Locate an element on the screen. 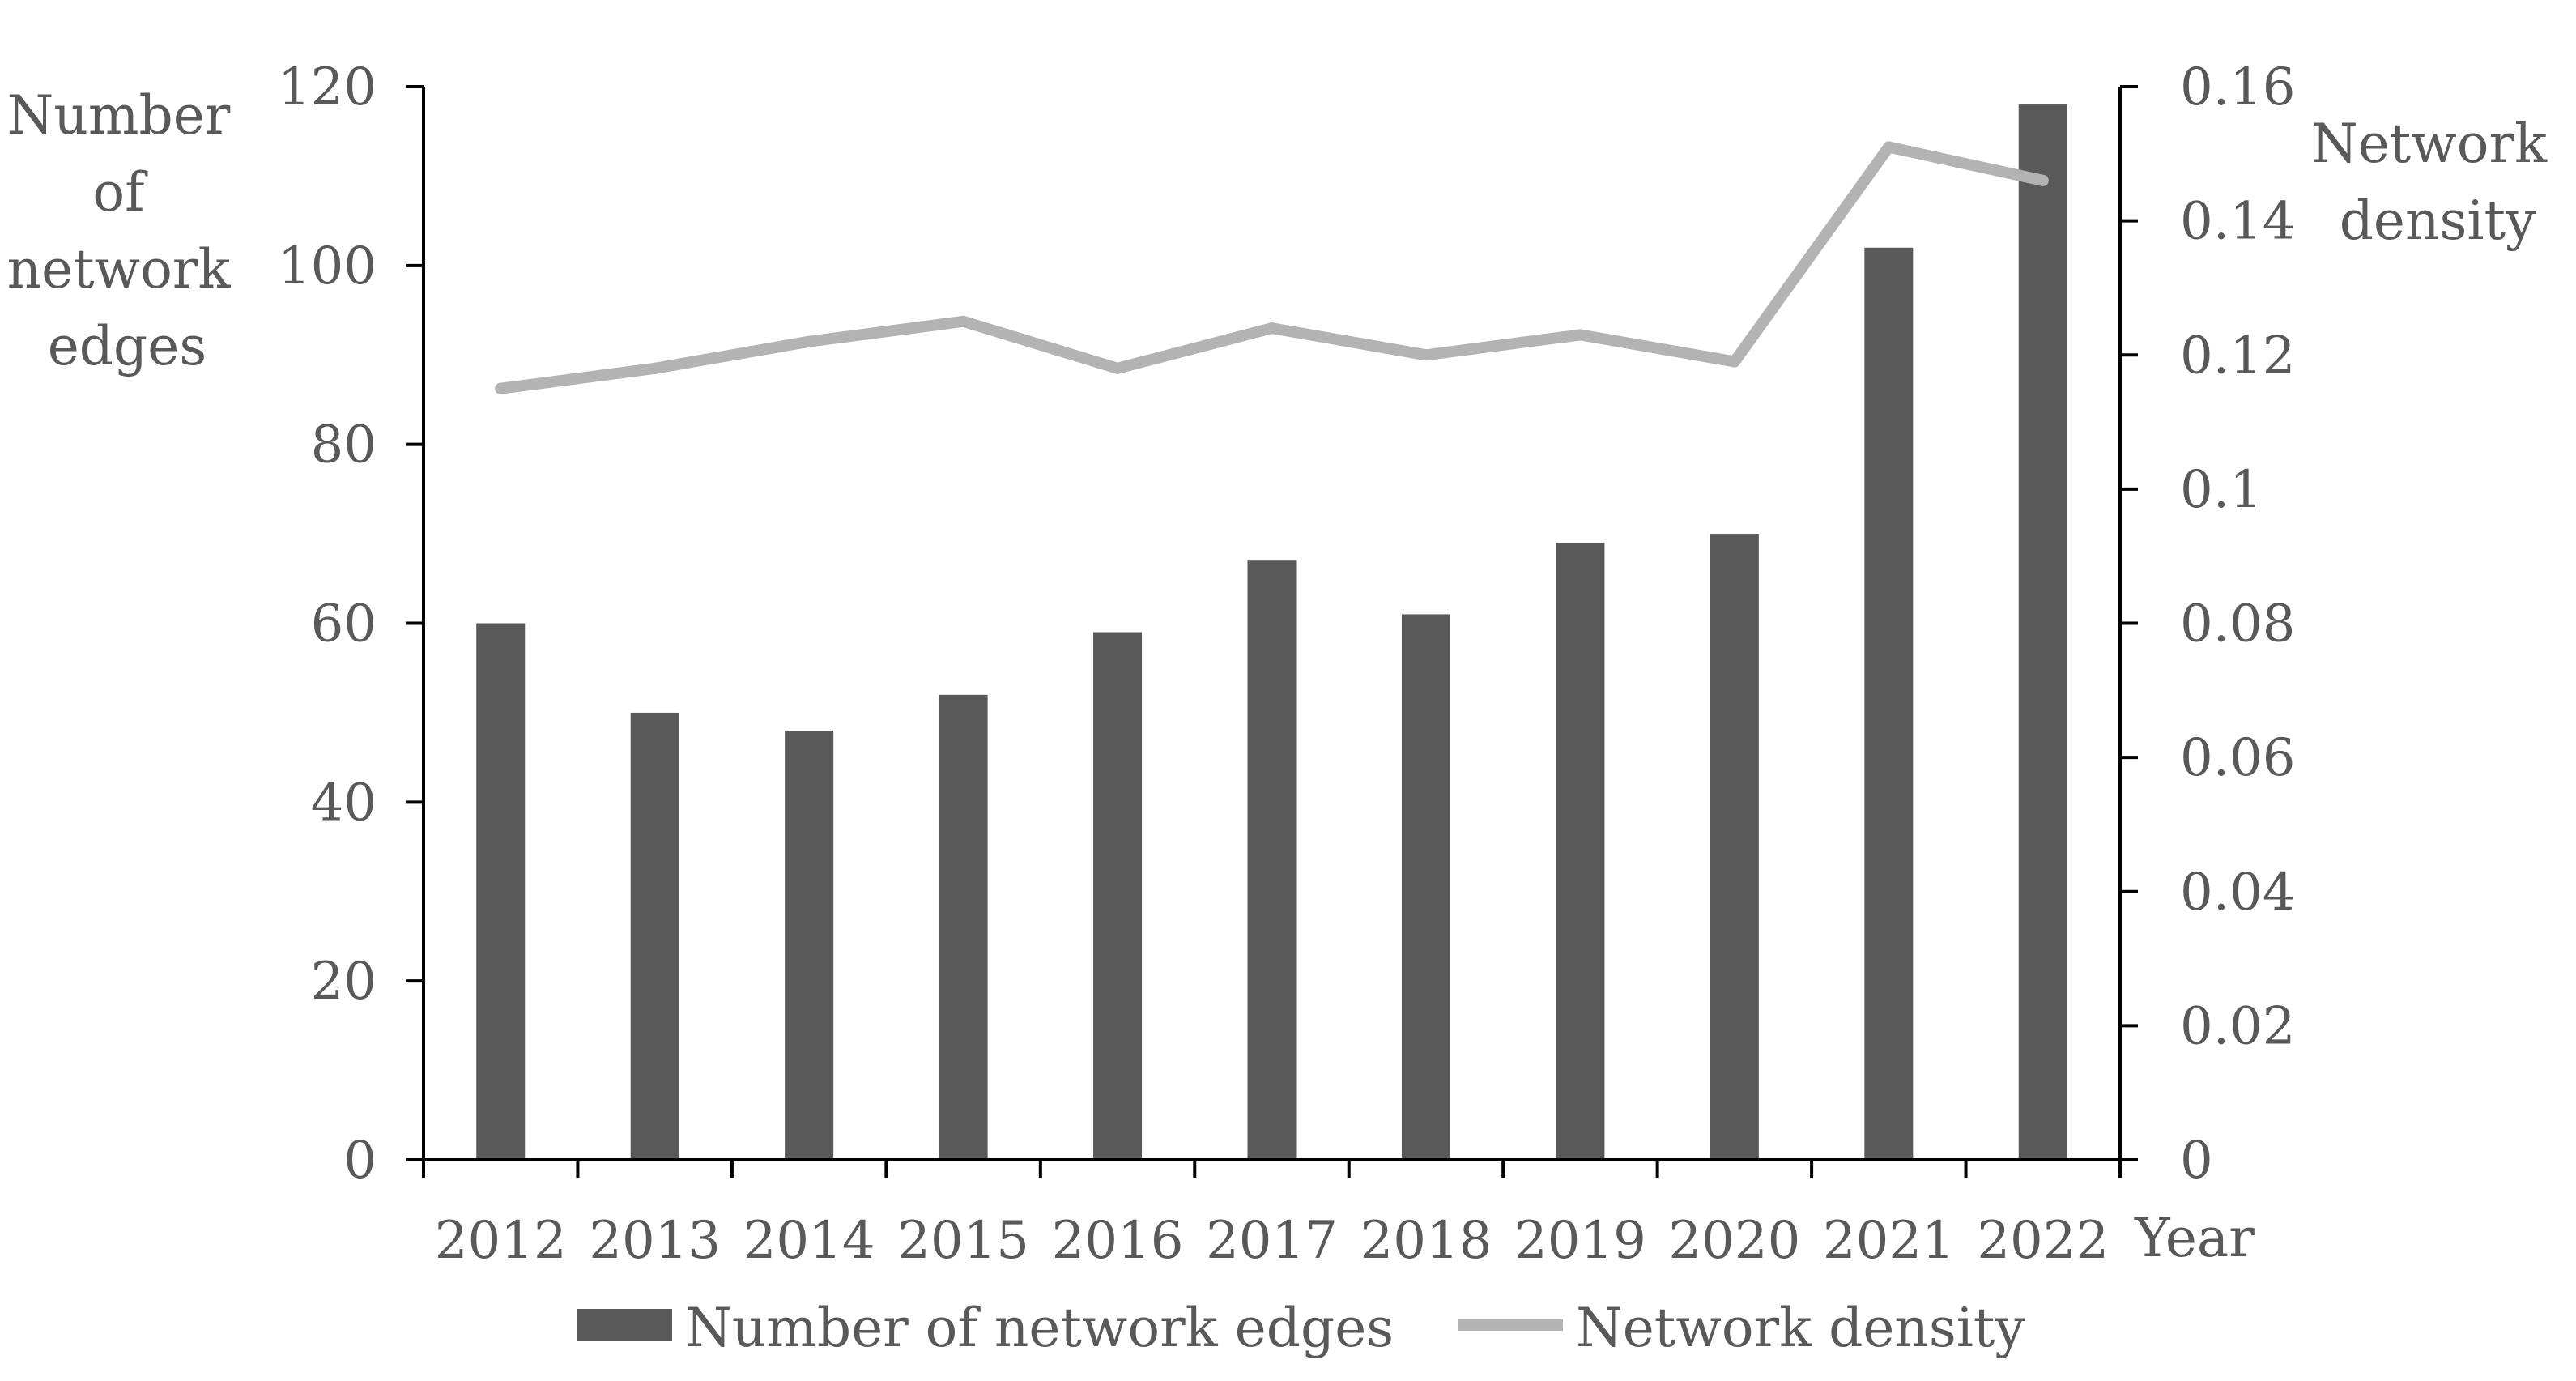 The image size is (2576, 1381). x-tick-label-2013: 2013 is located at coordinates (655, 1241).